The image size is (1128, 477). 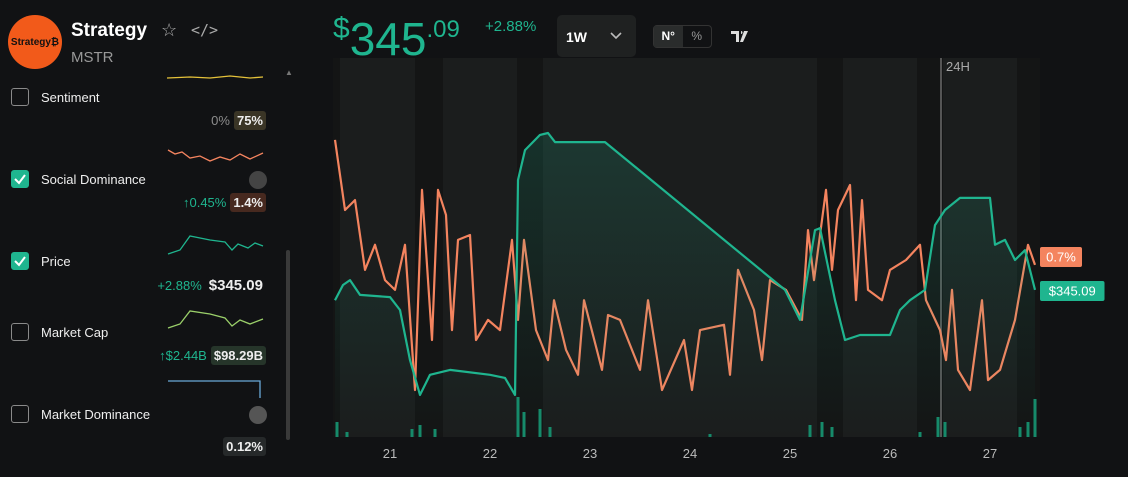 What do you see at coordinates (388, 39) in the screenshot?
I see `price-integer: 345` at bounding box center [388, 39].